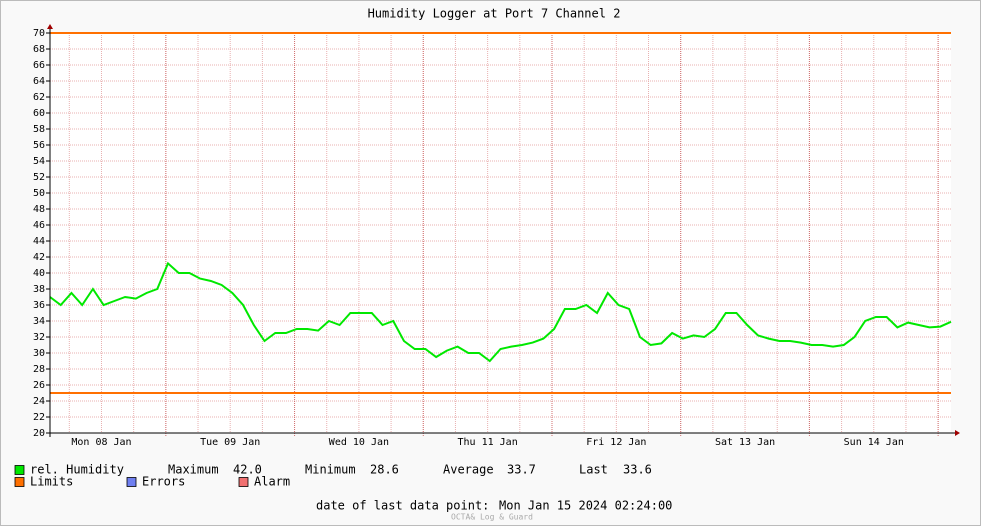 This screenshot has height=526, width=981. What do you see at coordinates (39, 401) in the screenshot?
I see `y-tick-label: 24` at bounding box center [39, 401].